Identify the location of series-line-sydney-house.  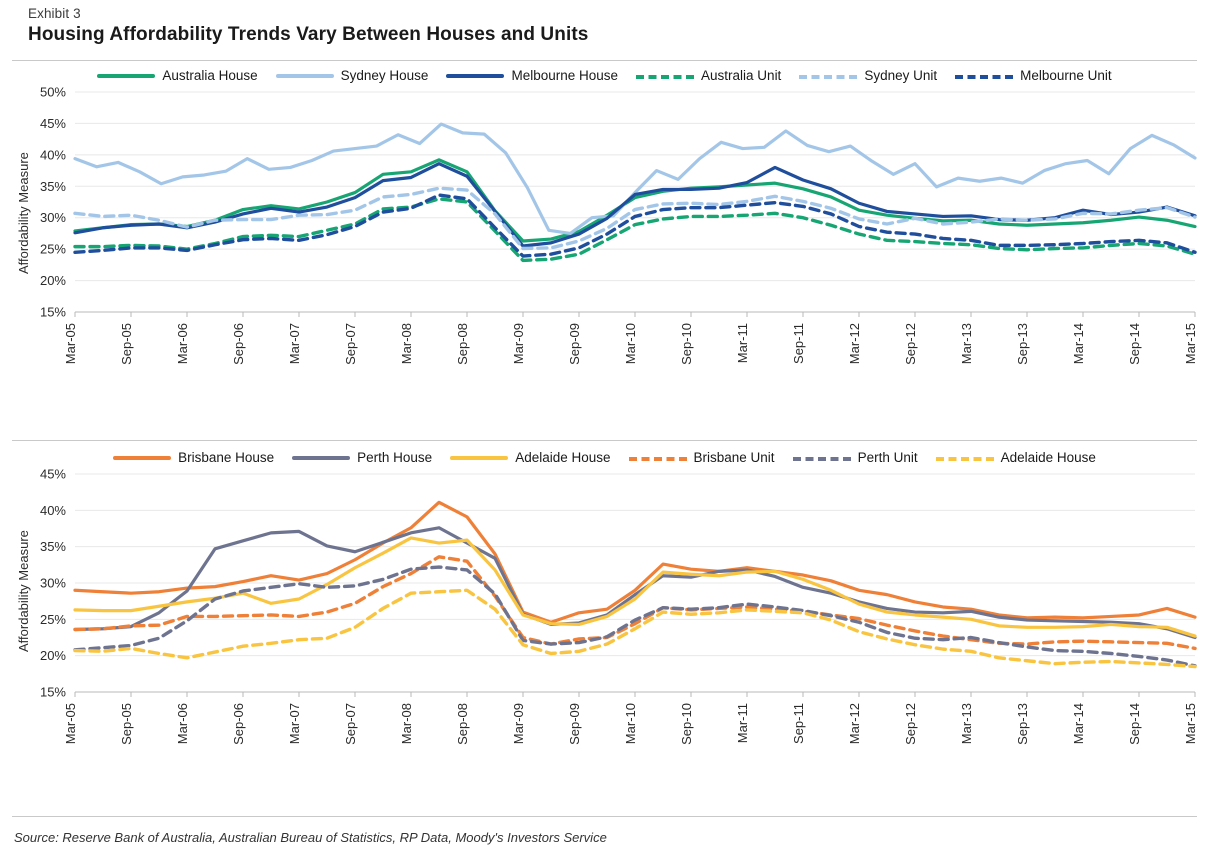
(635, 179).